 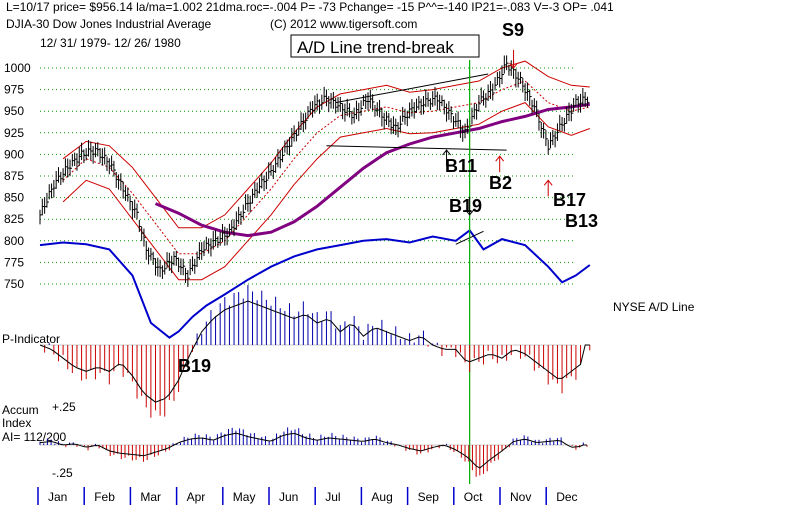 What do you see at coordinates (104, 497) in the screenshot?
I see `month-label: Feb` at bounding box center [104, 497].